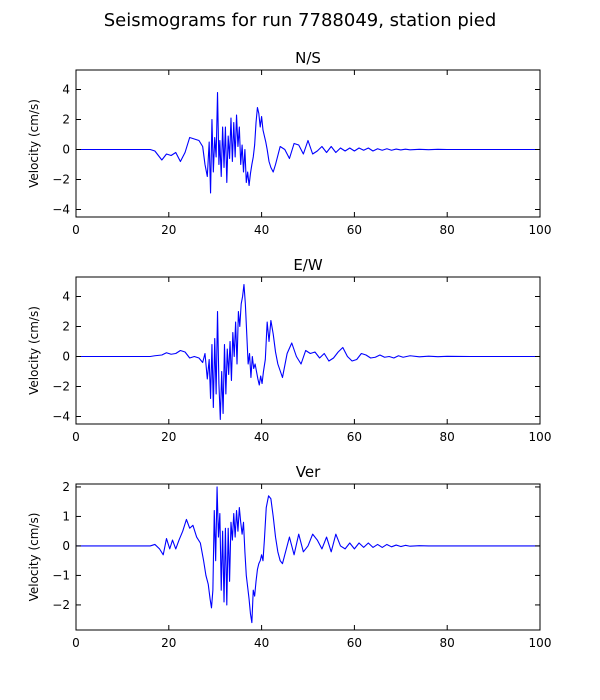 The width and height of the screenshot is (600, 700). I want to click on x-tick-label-ns: 20, so click(168, 230).